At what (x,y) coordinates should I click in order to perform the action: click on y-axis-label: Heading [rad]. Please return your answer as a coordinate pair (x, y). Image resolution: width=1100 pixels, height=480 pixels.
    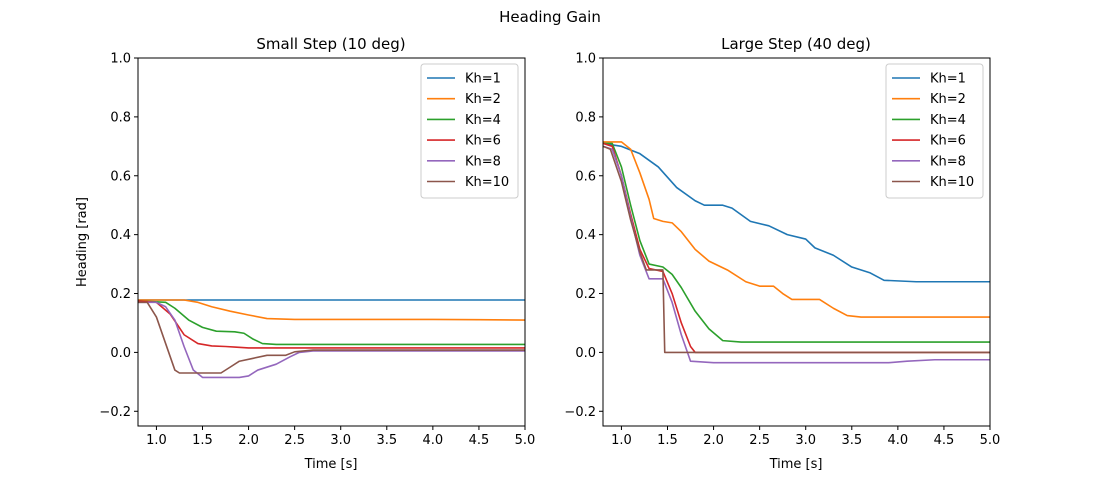
    Looking at the image, I should click on (82, 242).